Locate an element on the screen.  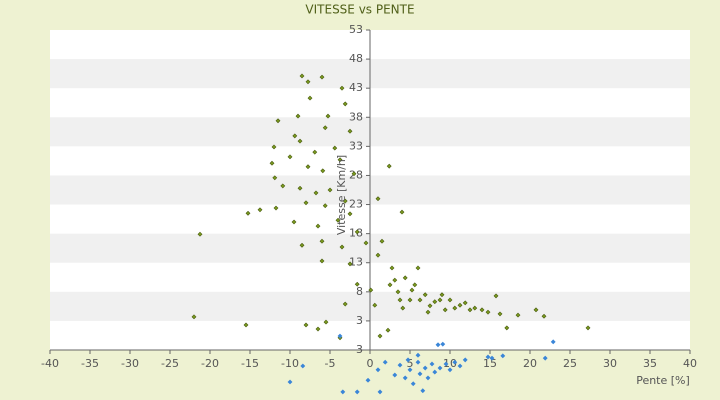
y-tick-label: 33 is located at coordinates (356, 145).